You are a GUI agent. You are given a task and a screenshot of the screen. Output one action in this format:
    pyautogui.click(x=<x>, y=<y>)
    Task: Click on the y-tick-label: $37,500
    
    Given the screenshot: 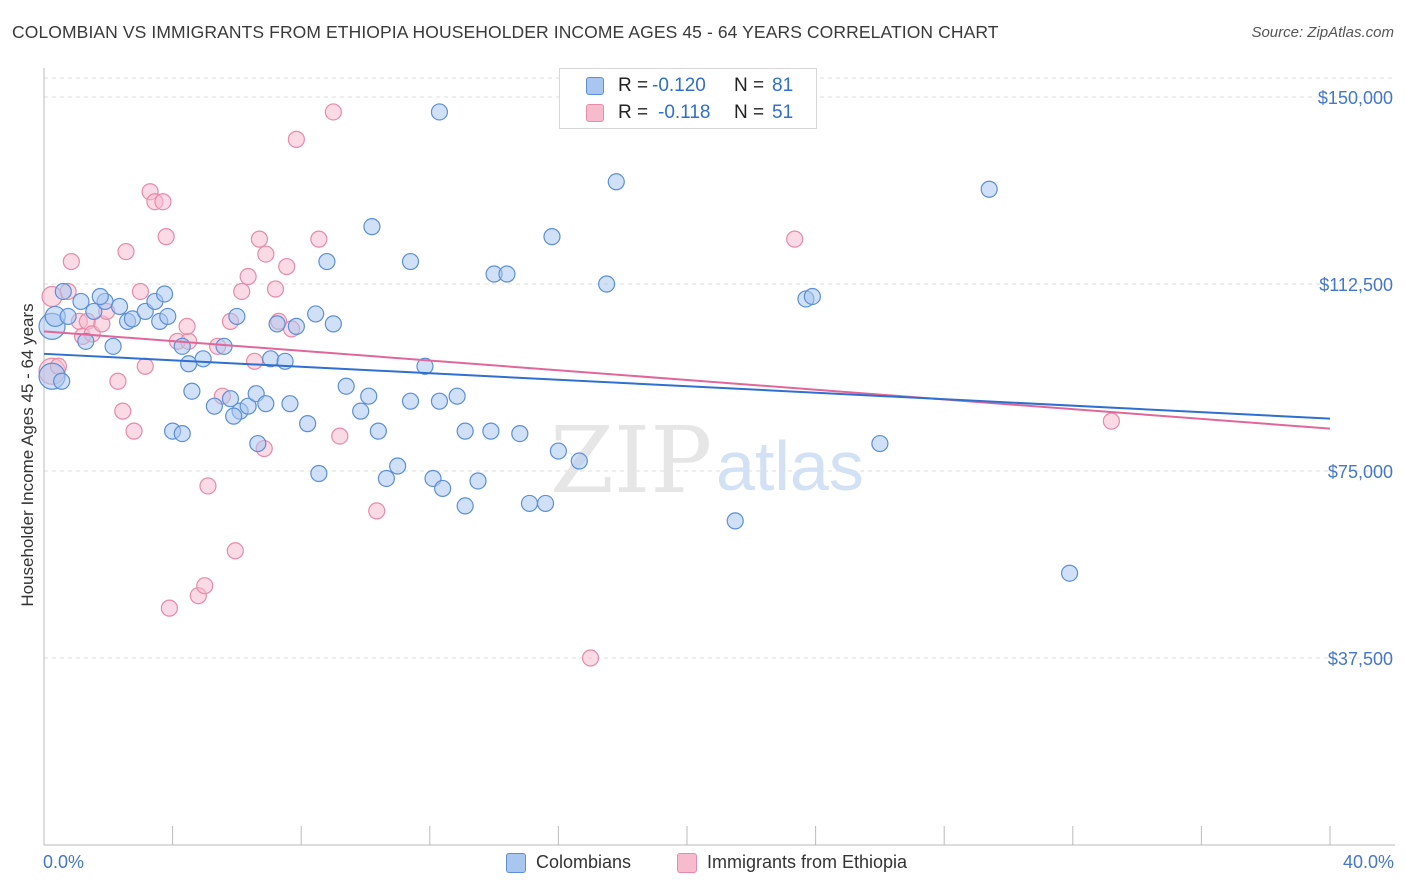 What is the action you would take?
    pyautogui.click(x=1360, y=659)
    